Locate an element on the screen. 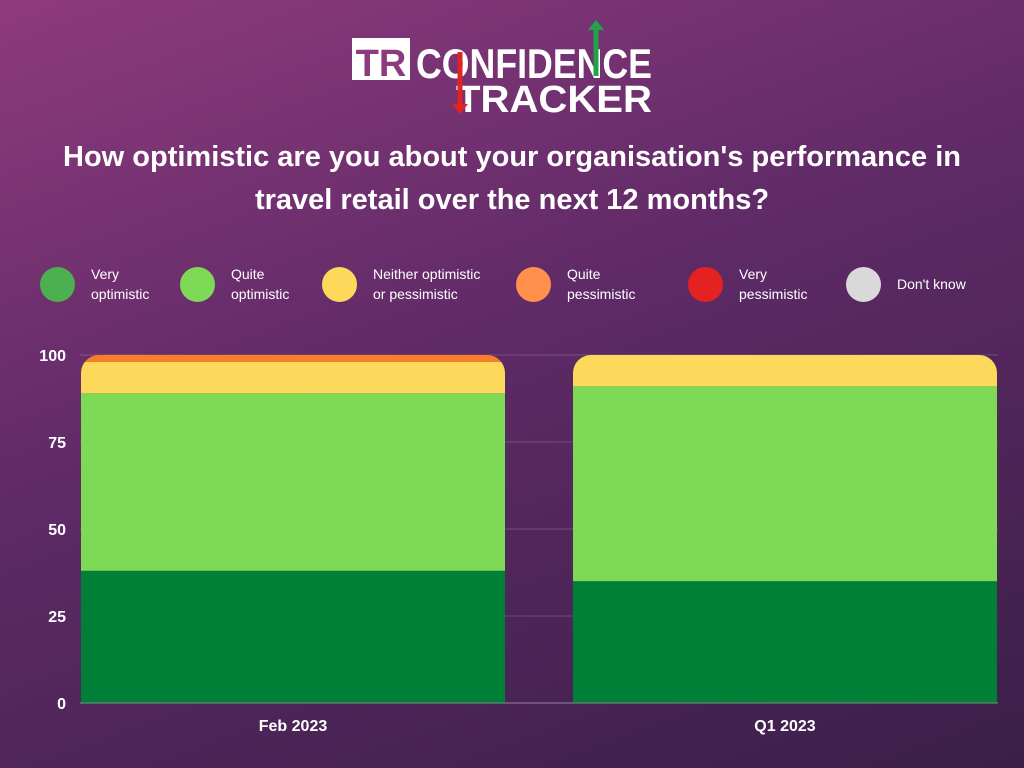 The width and height of the screenshot is (1024, 768). logo-word-tracker: TRACKER is located at coordinates (554, 98).